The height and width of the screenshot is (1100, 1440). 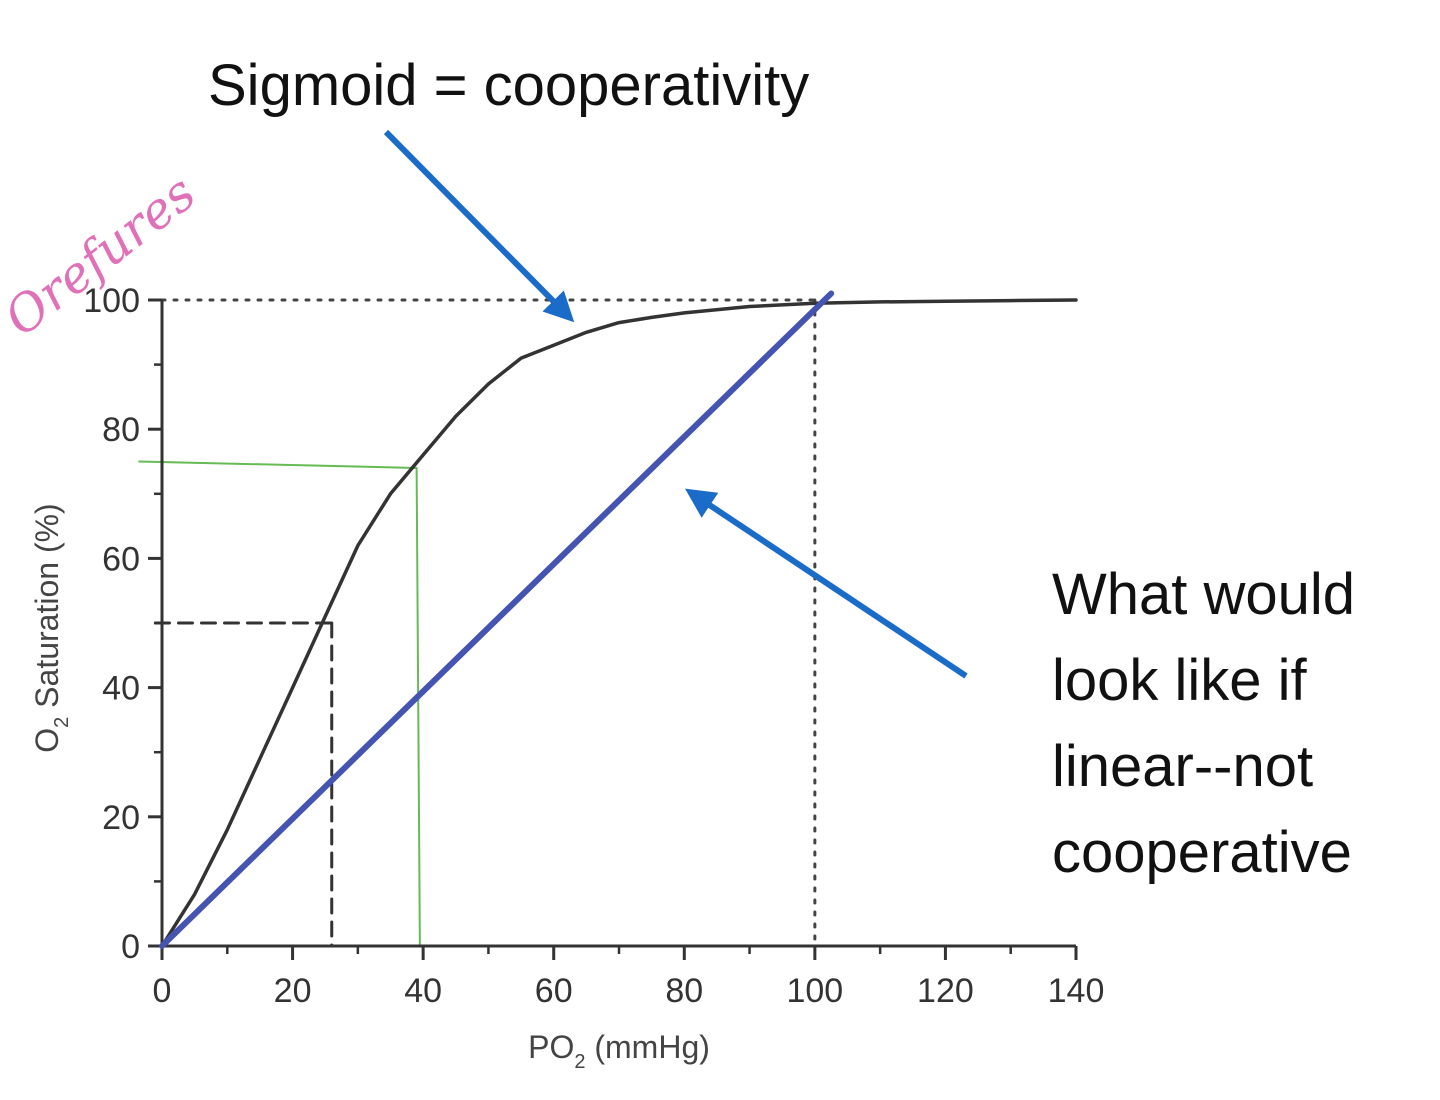 I want to click on y-tick-label: 80, so click(x=121, y=430).